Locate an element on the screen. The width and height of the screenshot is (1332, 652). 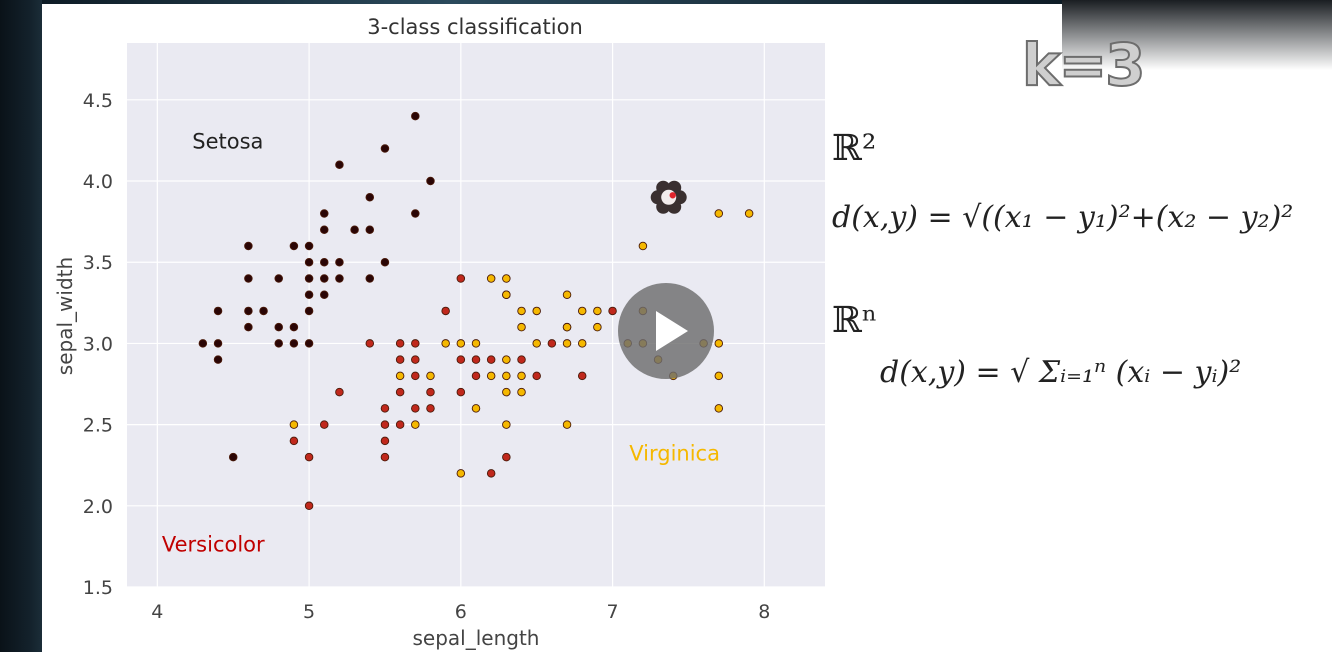
y-tick-label: 4.5 is located at coordinates (98, 101).